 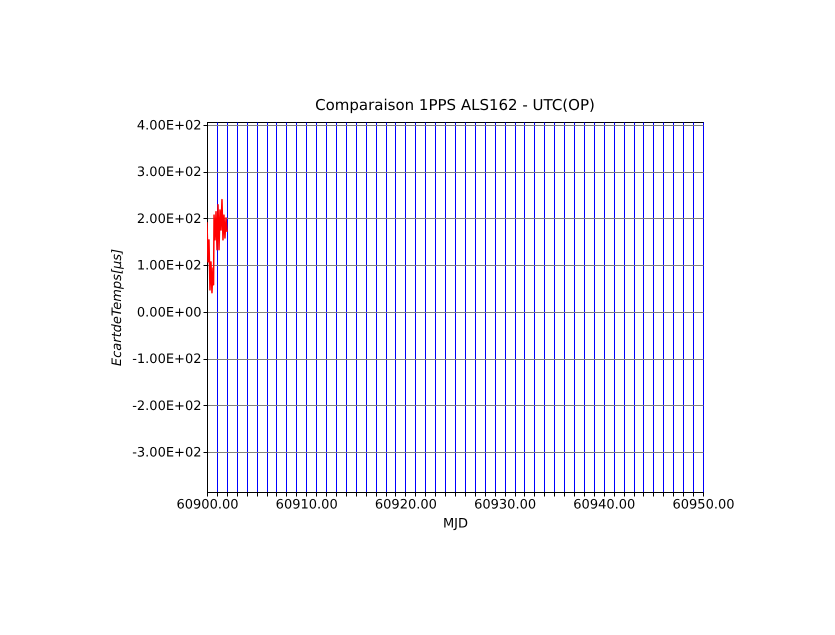 I want to click on y-tick-label: 4.00E+02, so click(x=169, y=126).